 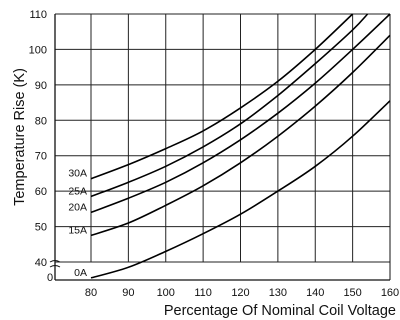 I want to click on curve-label-20a: 20A, so click(x=77, y=207).